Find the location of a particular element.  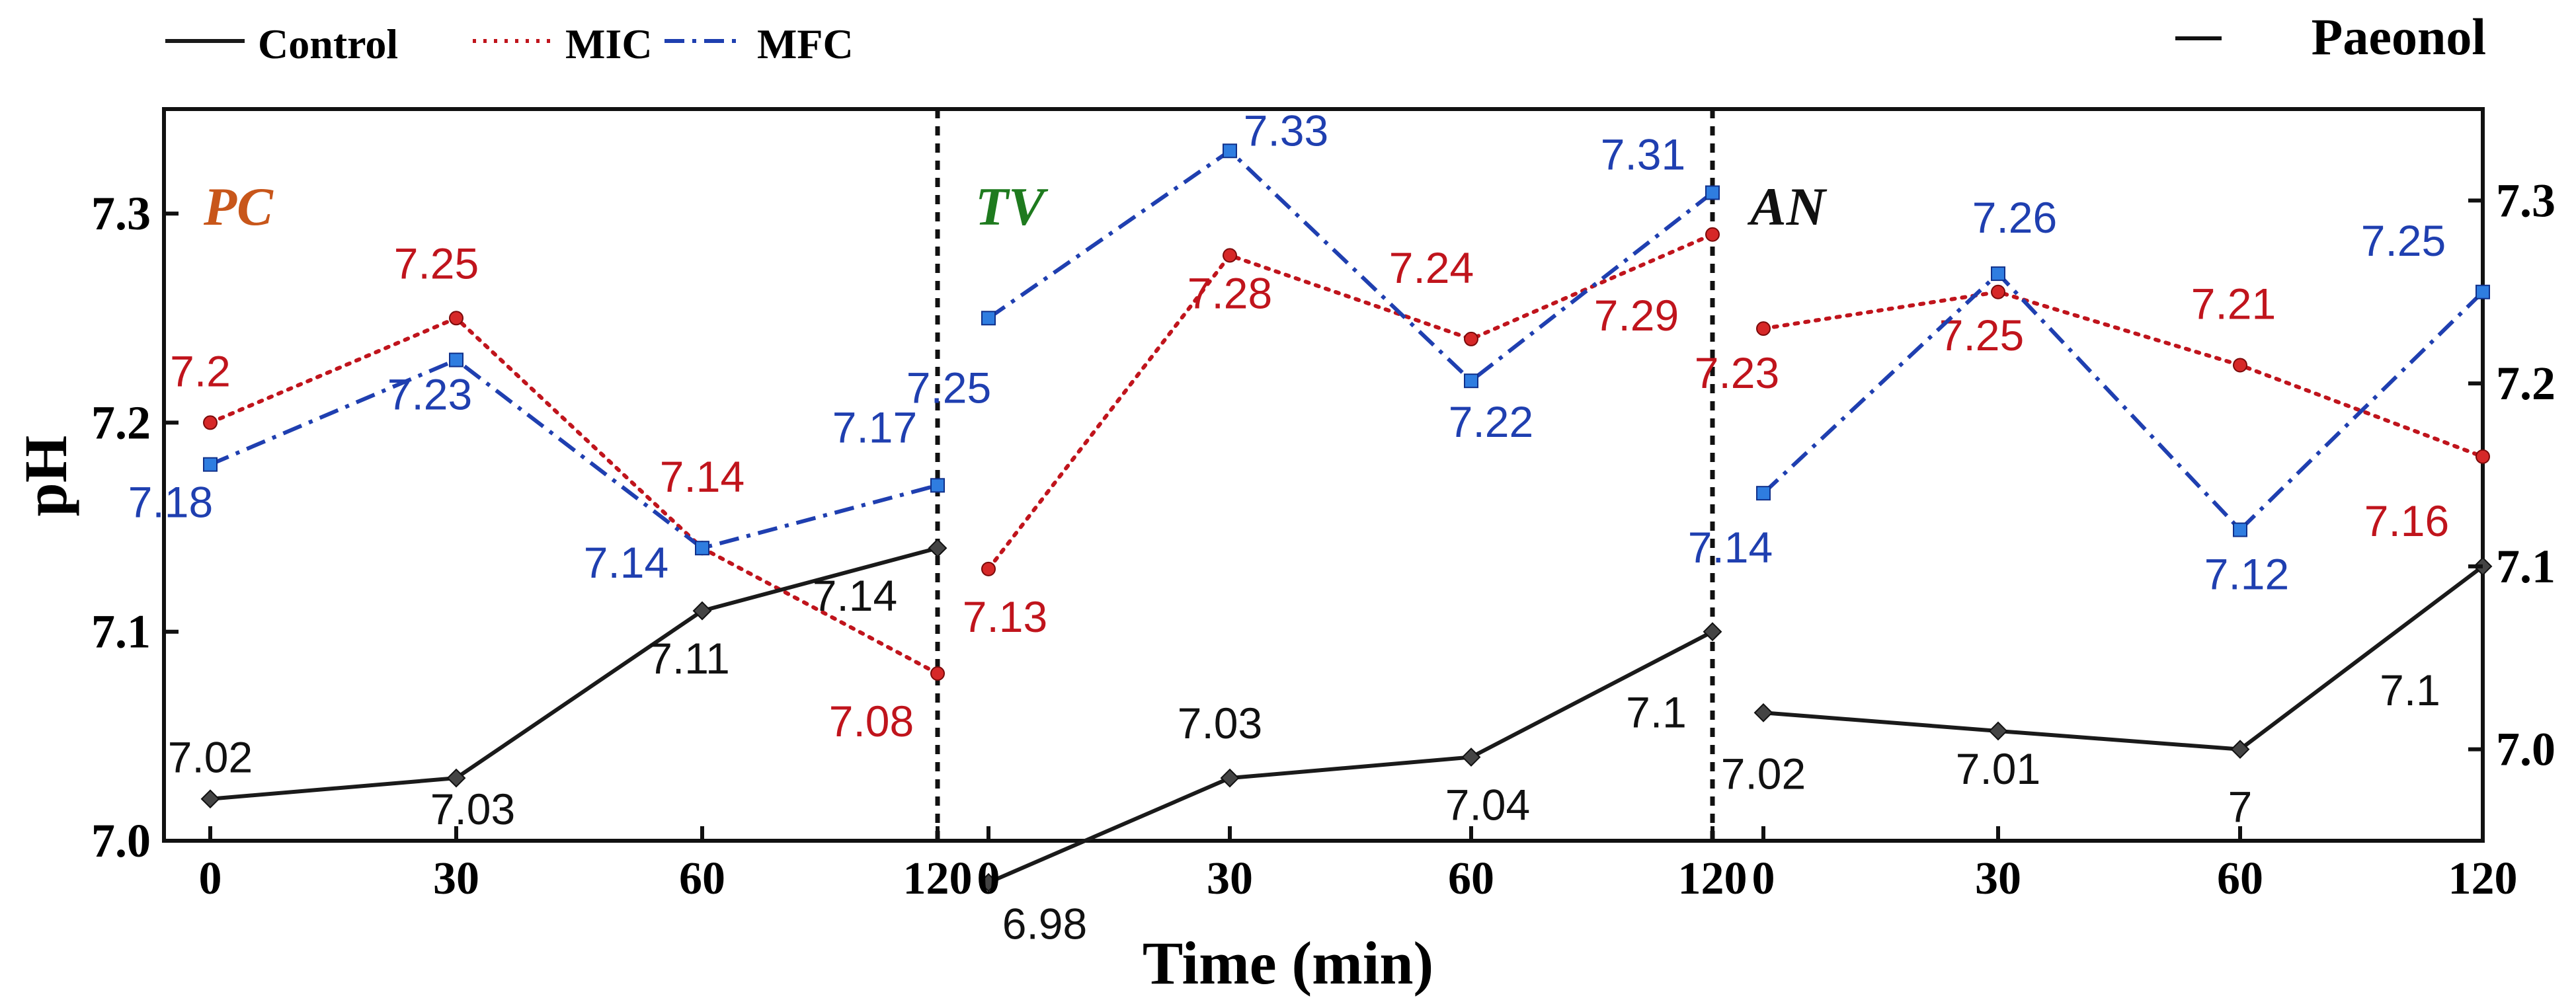

data-label-an-control: 7.01 is located at coordinates (1998, 768).